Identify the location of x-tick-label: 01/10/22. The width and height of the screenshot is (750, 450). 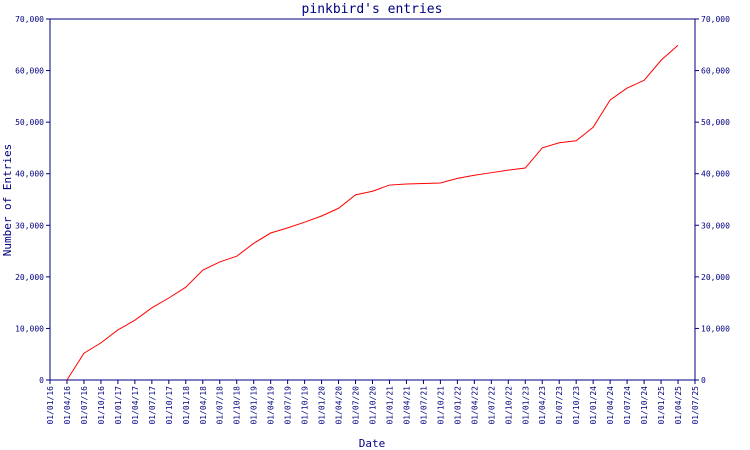
(508, 405).